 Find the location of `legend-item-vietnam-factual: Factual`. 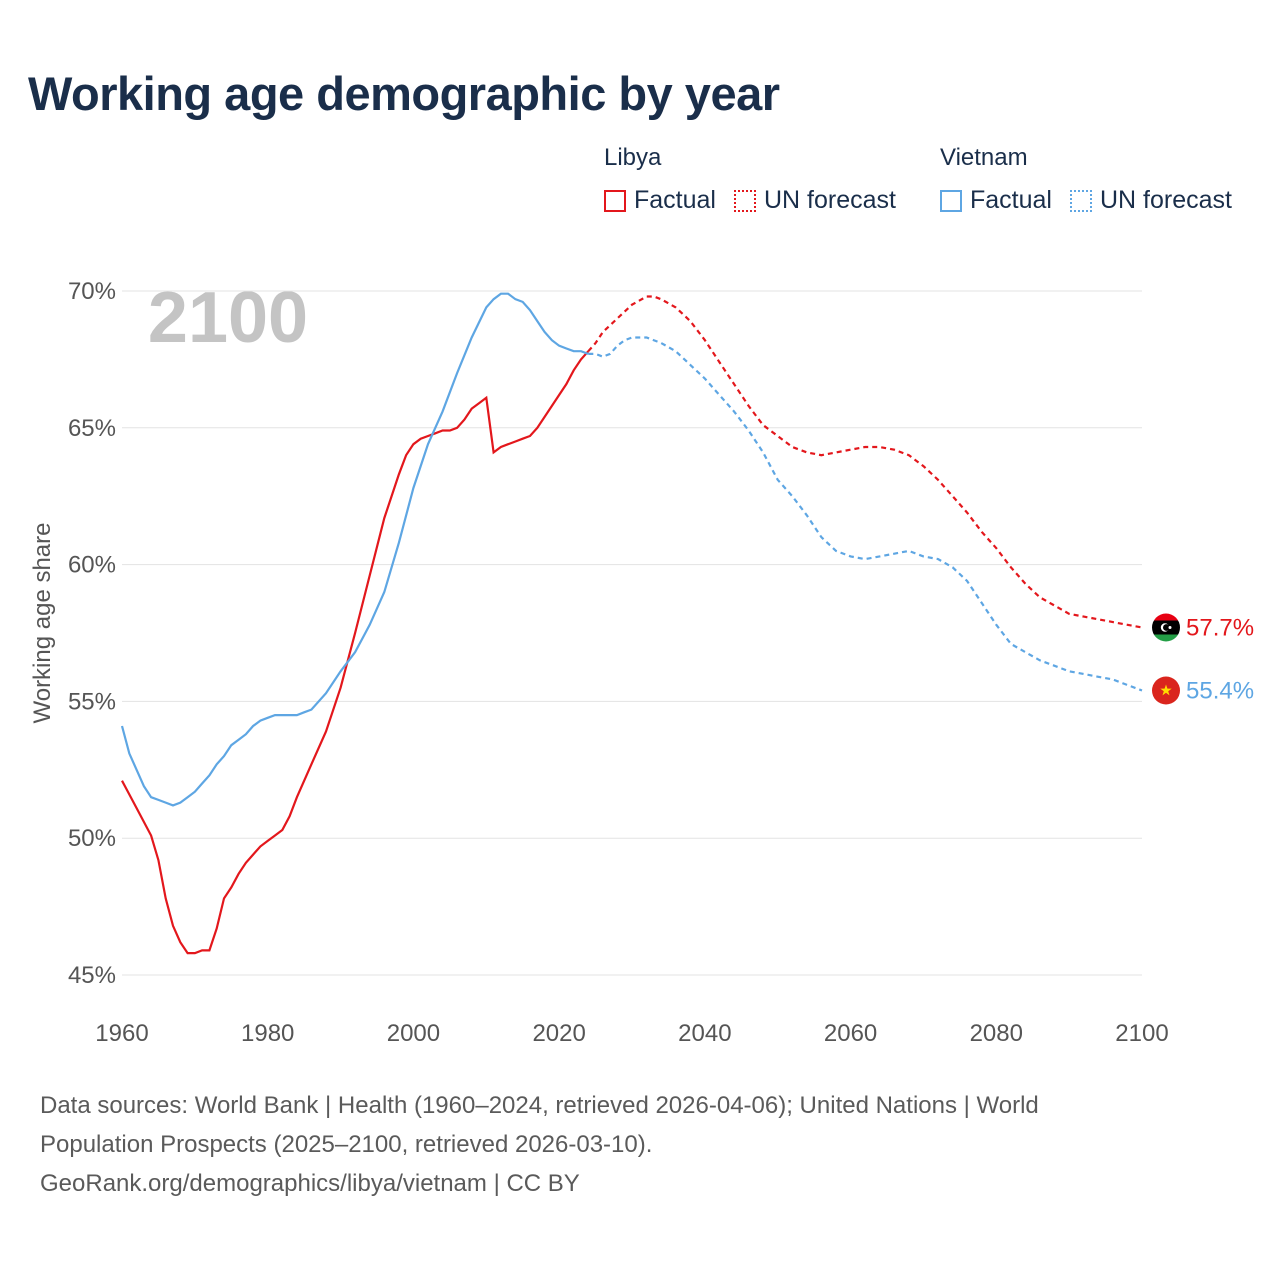

legend-item-vietnam-factual: Factual is located at coordinates (996, 200).